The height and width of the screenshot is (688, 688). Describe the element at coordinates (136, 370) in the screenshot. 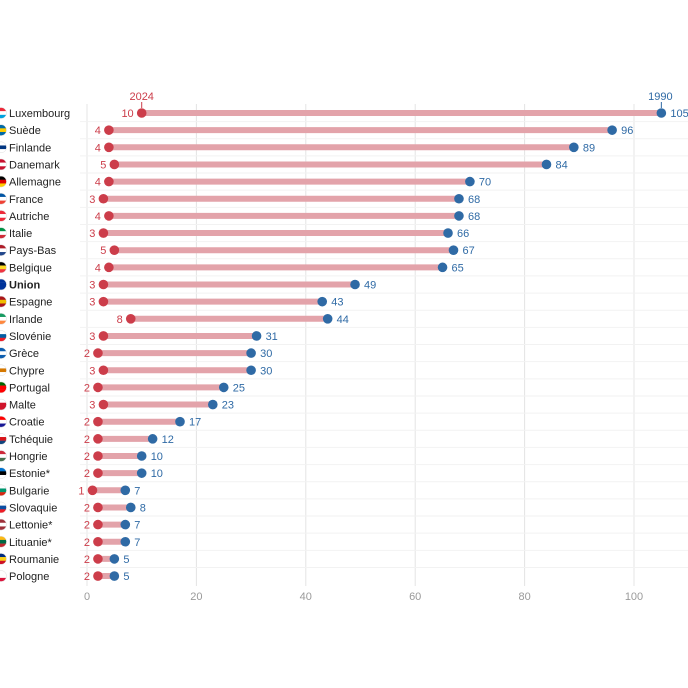

I see `chart-row: Chypre 3 30` at that location.